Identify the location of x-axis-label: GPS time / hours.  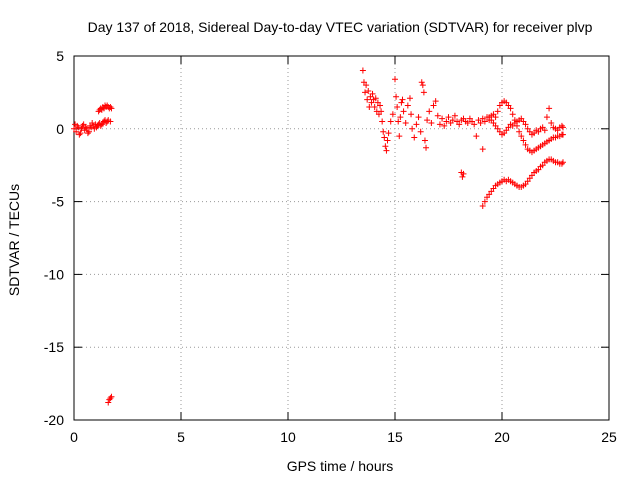
(340, 466).